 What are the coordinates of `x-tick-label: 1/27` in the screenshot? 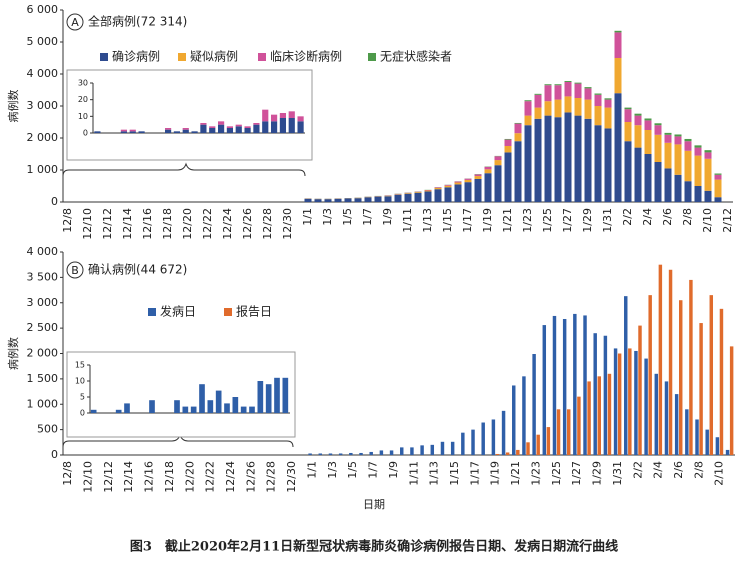 It's located at (576, 473).